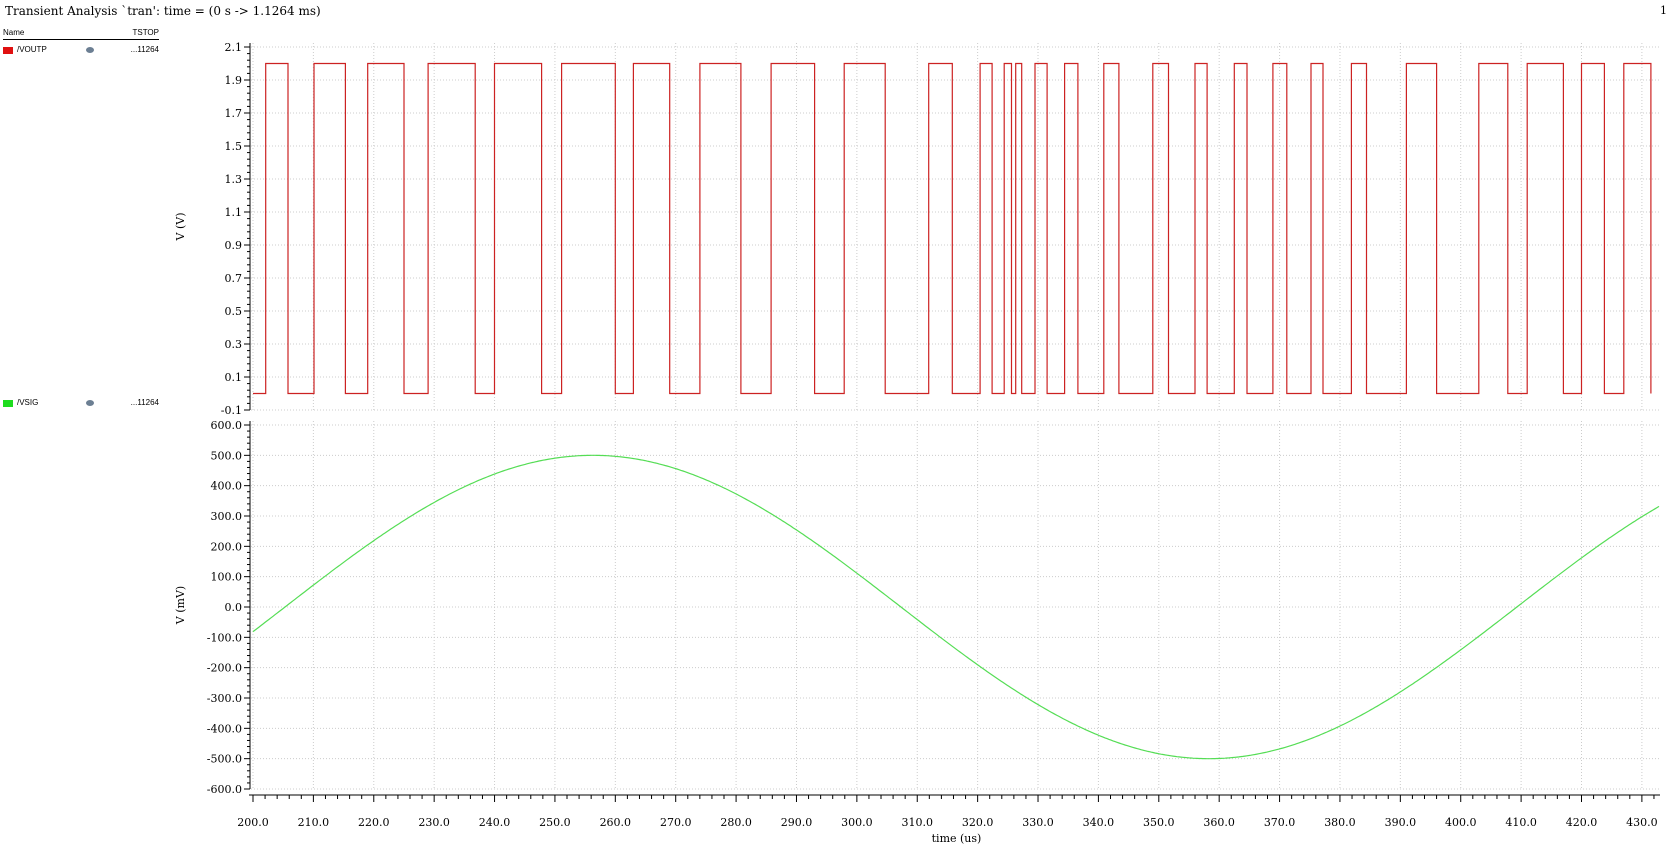 The width and height of the screenshot is (1673, 845). What do you see at coordinates (224, 668) in the screenshot?
I see `y-tick-label: -200.0` at bounding box center [224, 668].